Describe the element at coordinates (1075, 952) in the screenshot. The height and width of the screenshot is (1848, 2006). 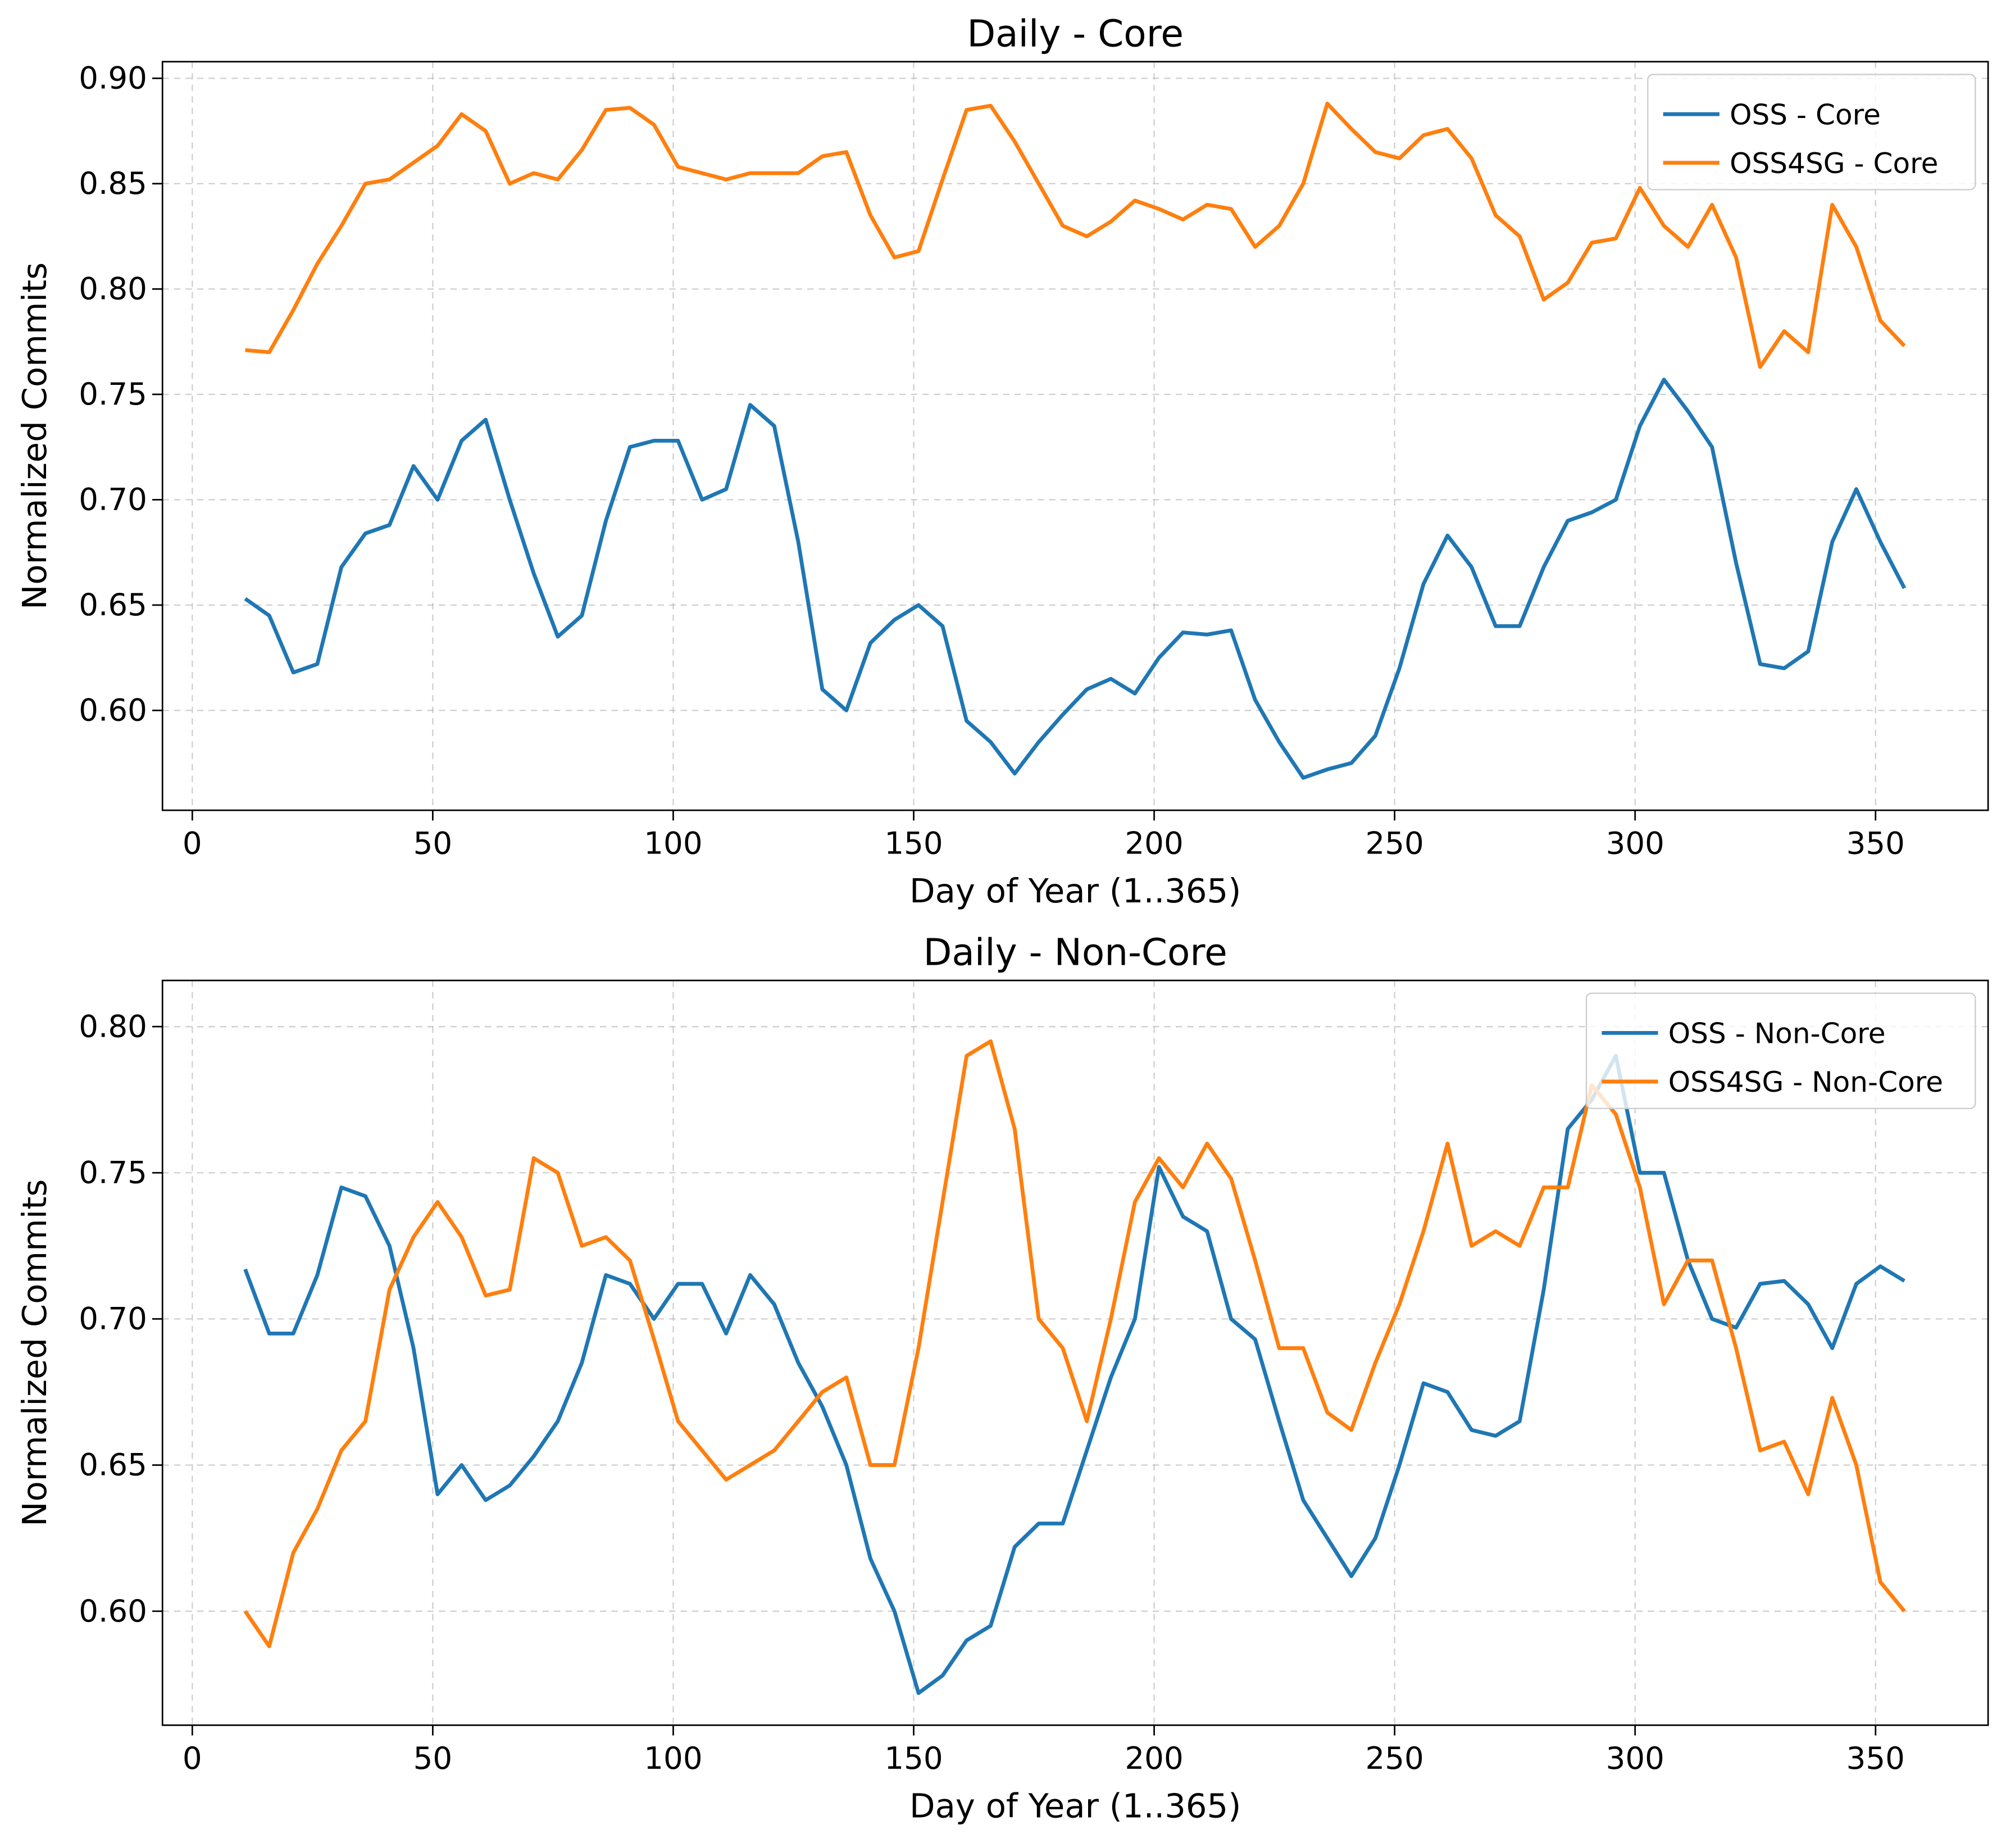
I see `chart-title: Daily - Non-Core` at that location.